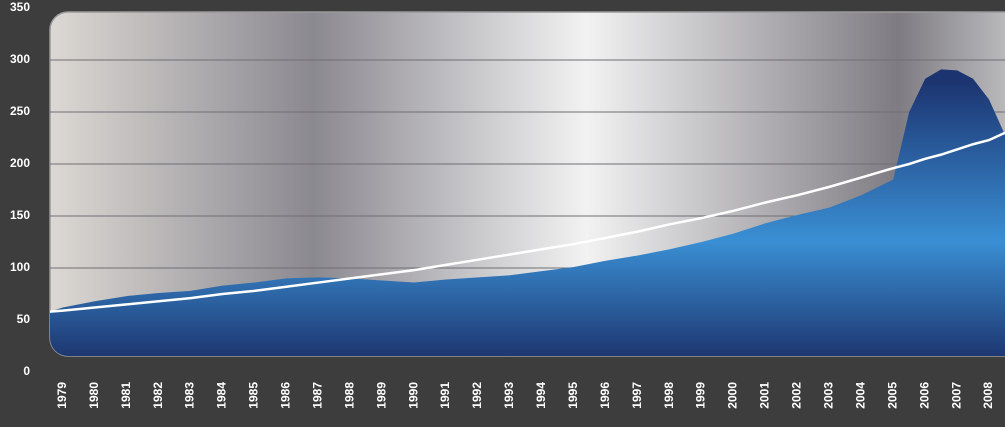 The image size is (1005, 427). I want to click on x-tick-label: 2004, so click(860, 395).